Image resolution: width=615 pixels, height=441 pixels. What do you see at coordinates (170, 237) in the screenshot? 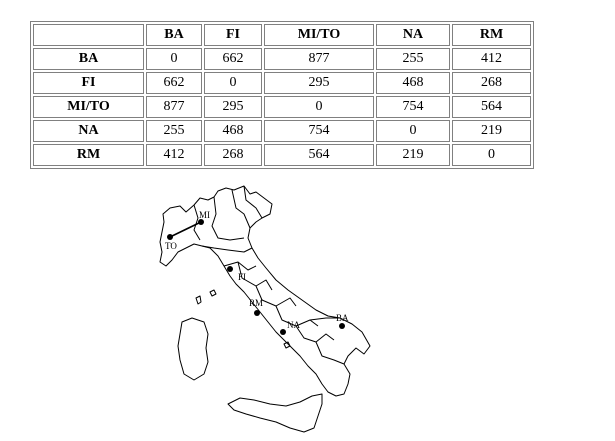
I see `city-marker-to` at bounding box center [170, 237].